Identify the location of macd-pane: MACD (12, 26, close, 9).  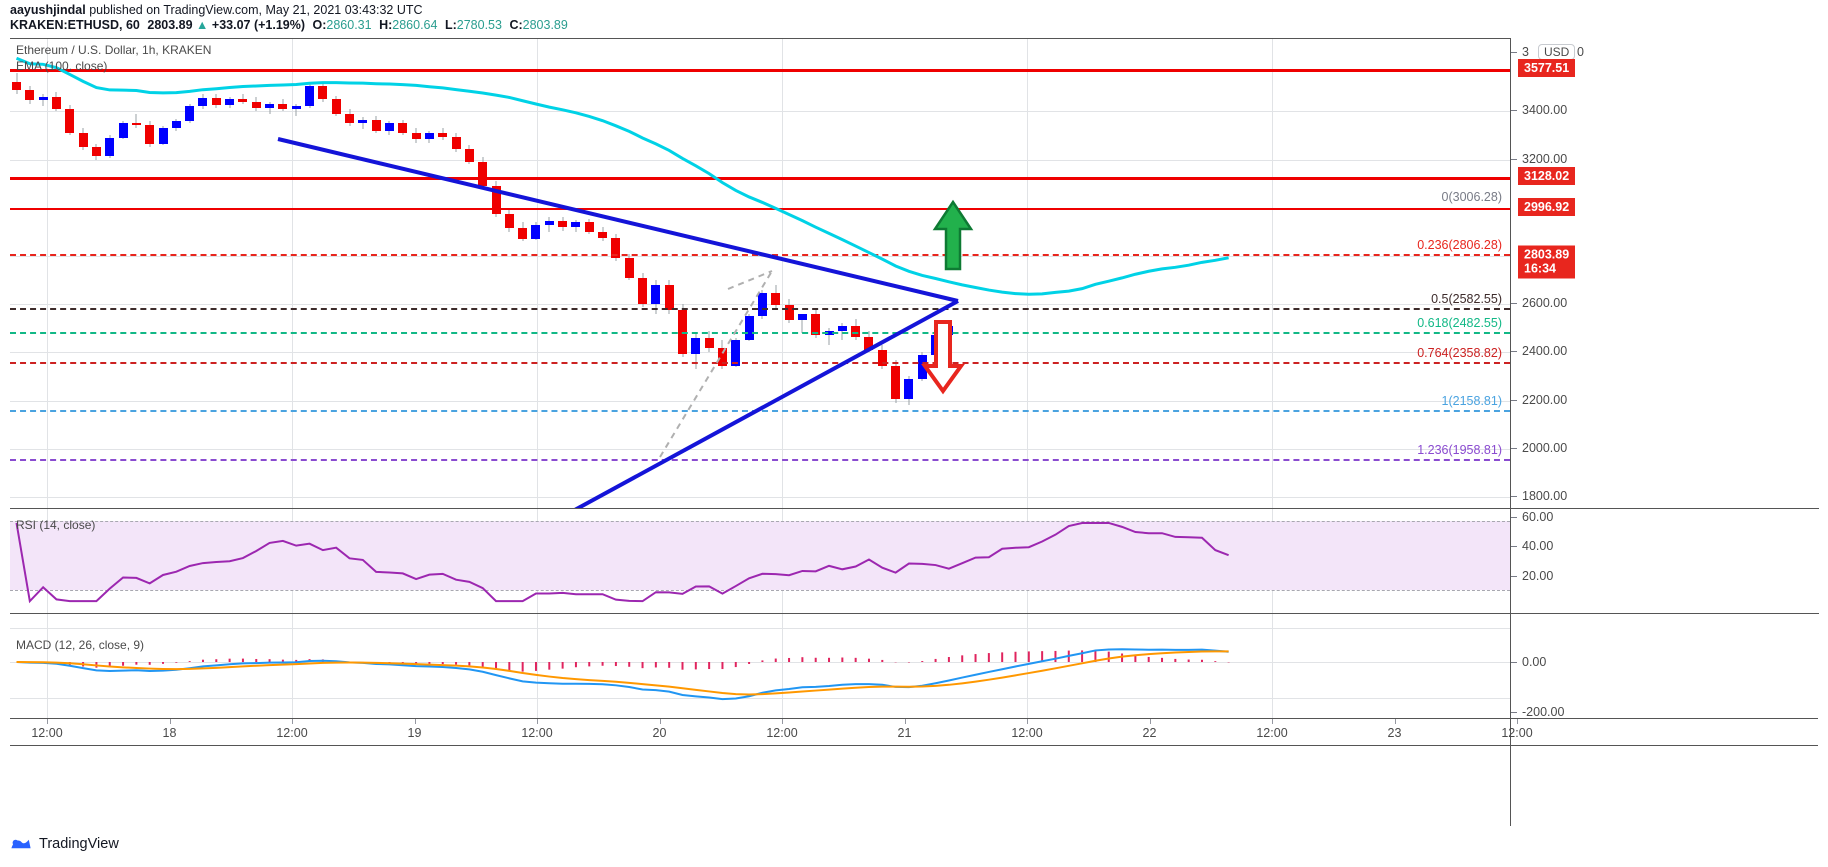
(760, 665).